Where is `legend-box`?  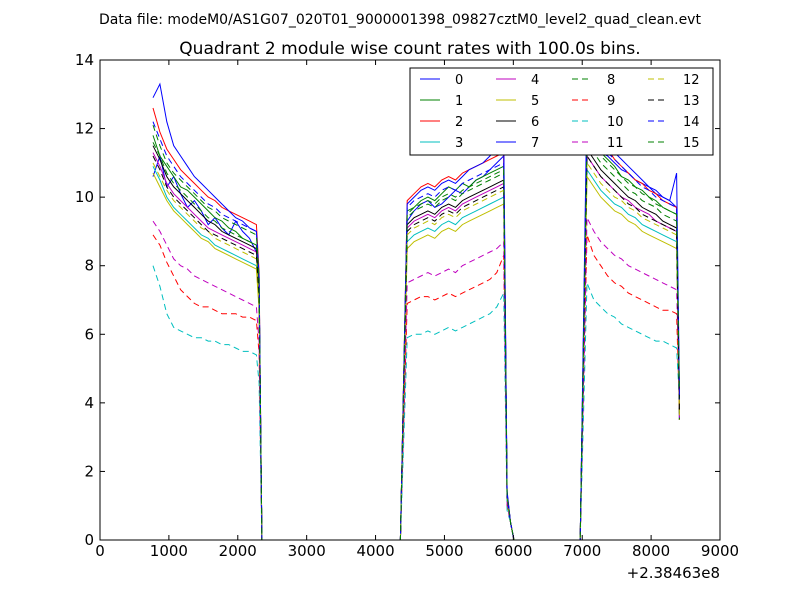 legend-box is located at coordinates (561, 111).